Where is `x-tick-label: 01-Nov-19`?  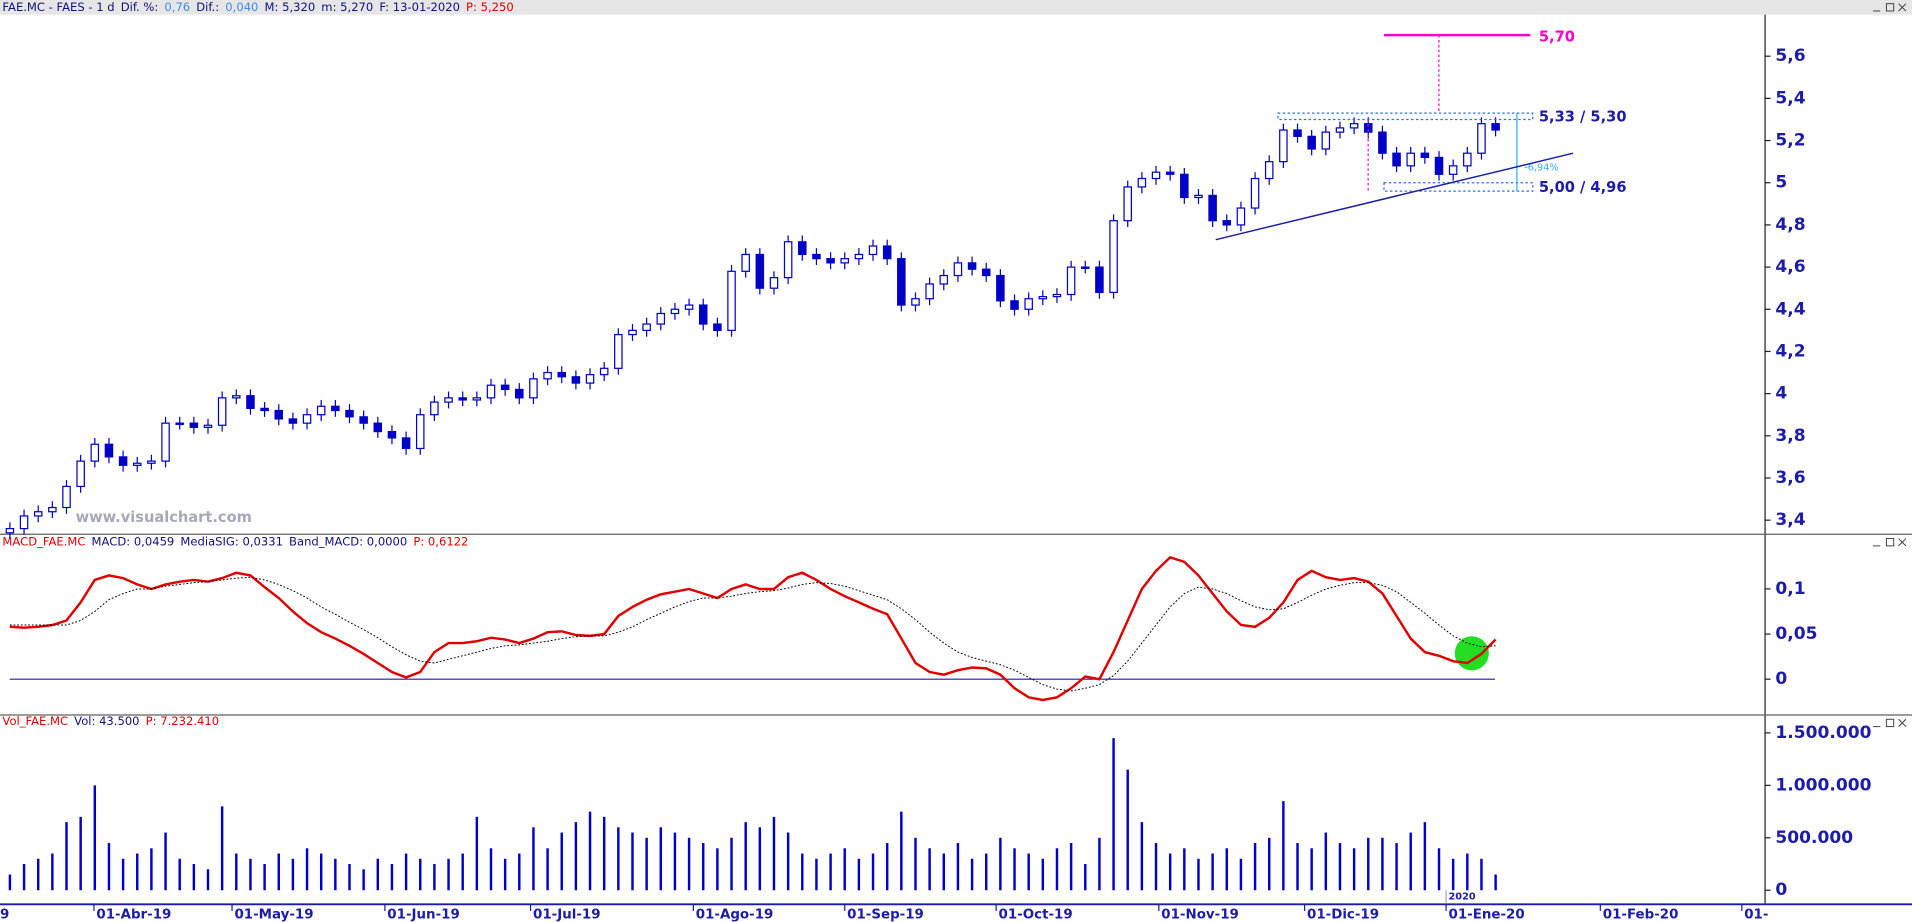
x-tick-label: 01-Nov-19 is located at coordinates (1200, 915).